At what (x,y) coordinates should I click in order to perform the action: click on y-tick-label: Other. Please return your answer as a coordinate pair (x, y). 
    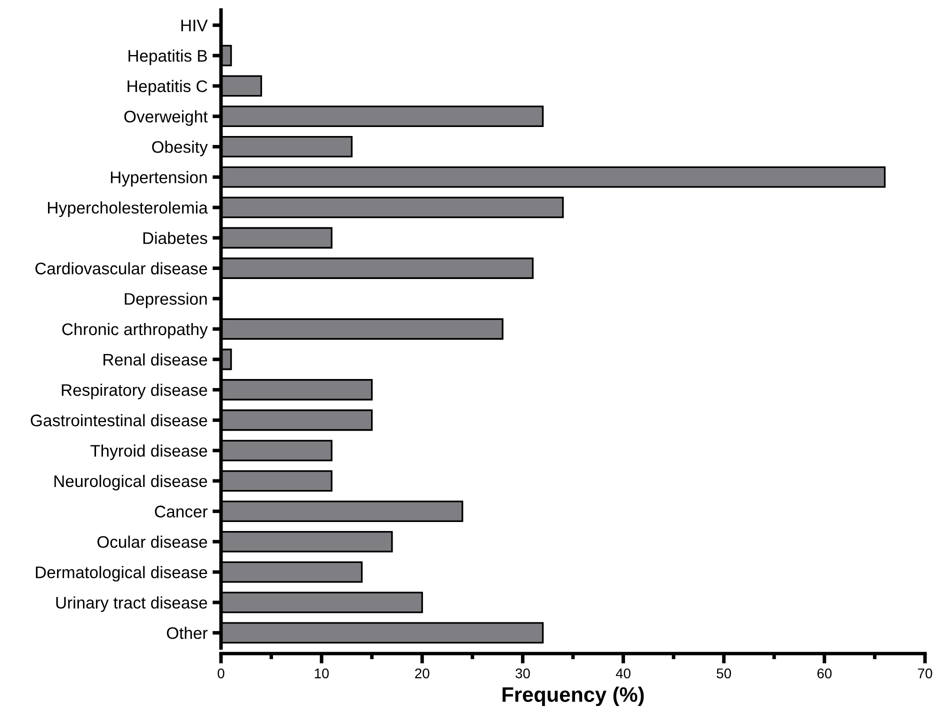
    Looking at the image, I should click on (187, 633).